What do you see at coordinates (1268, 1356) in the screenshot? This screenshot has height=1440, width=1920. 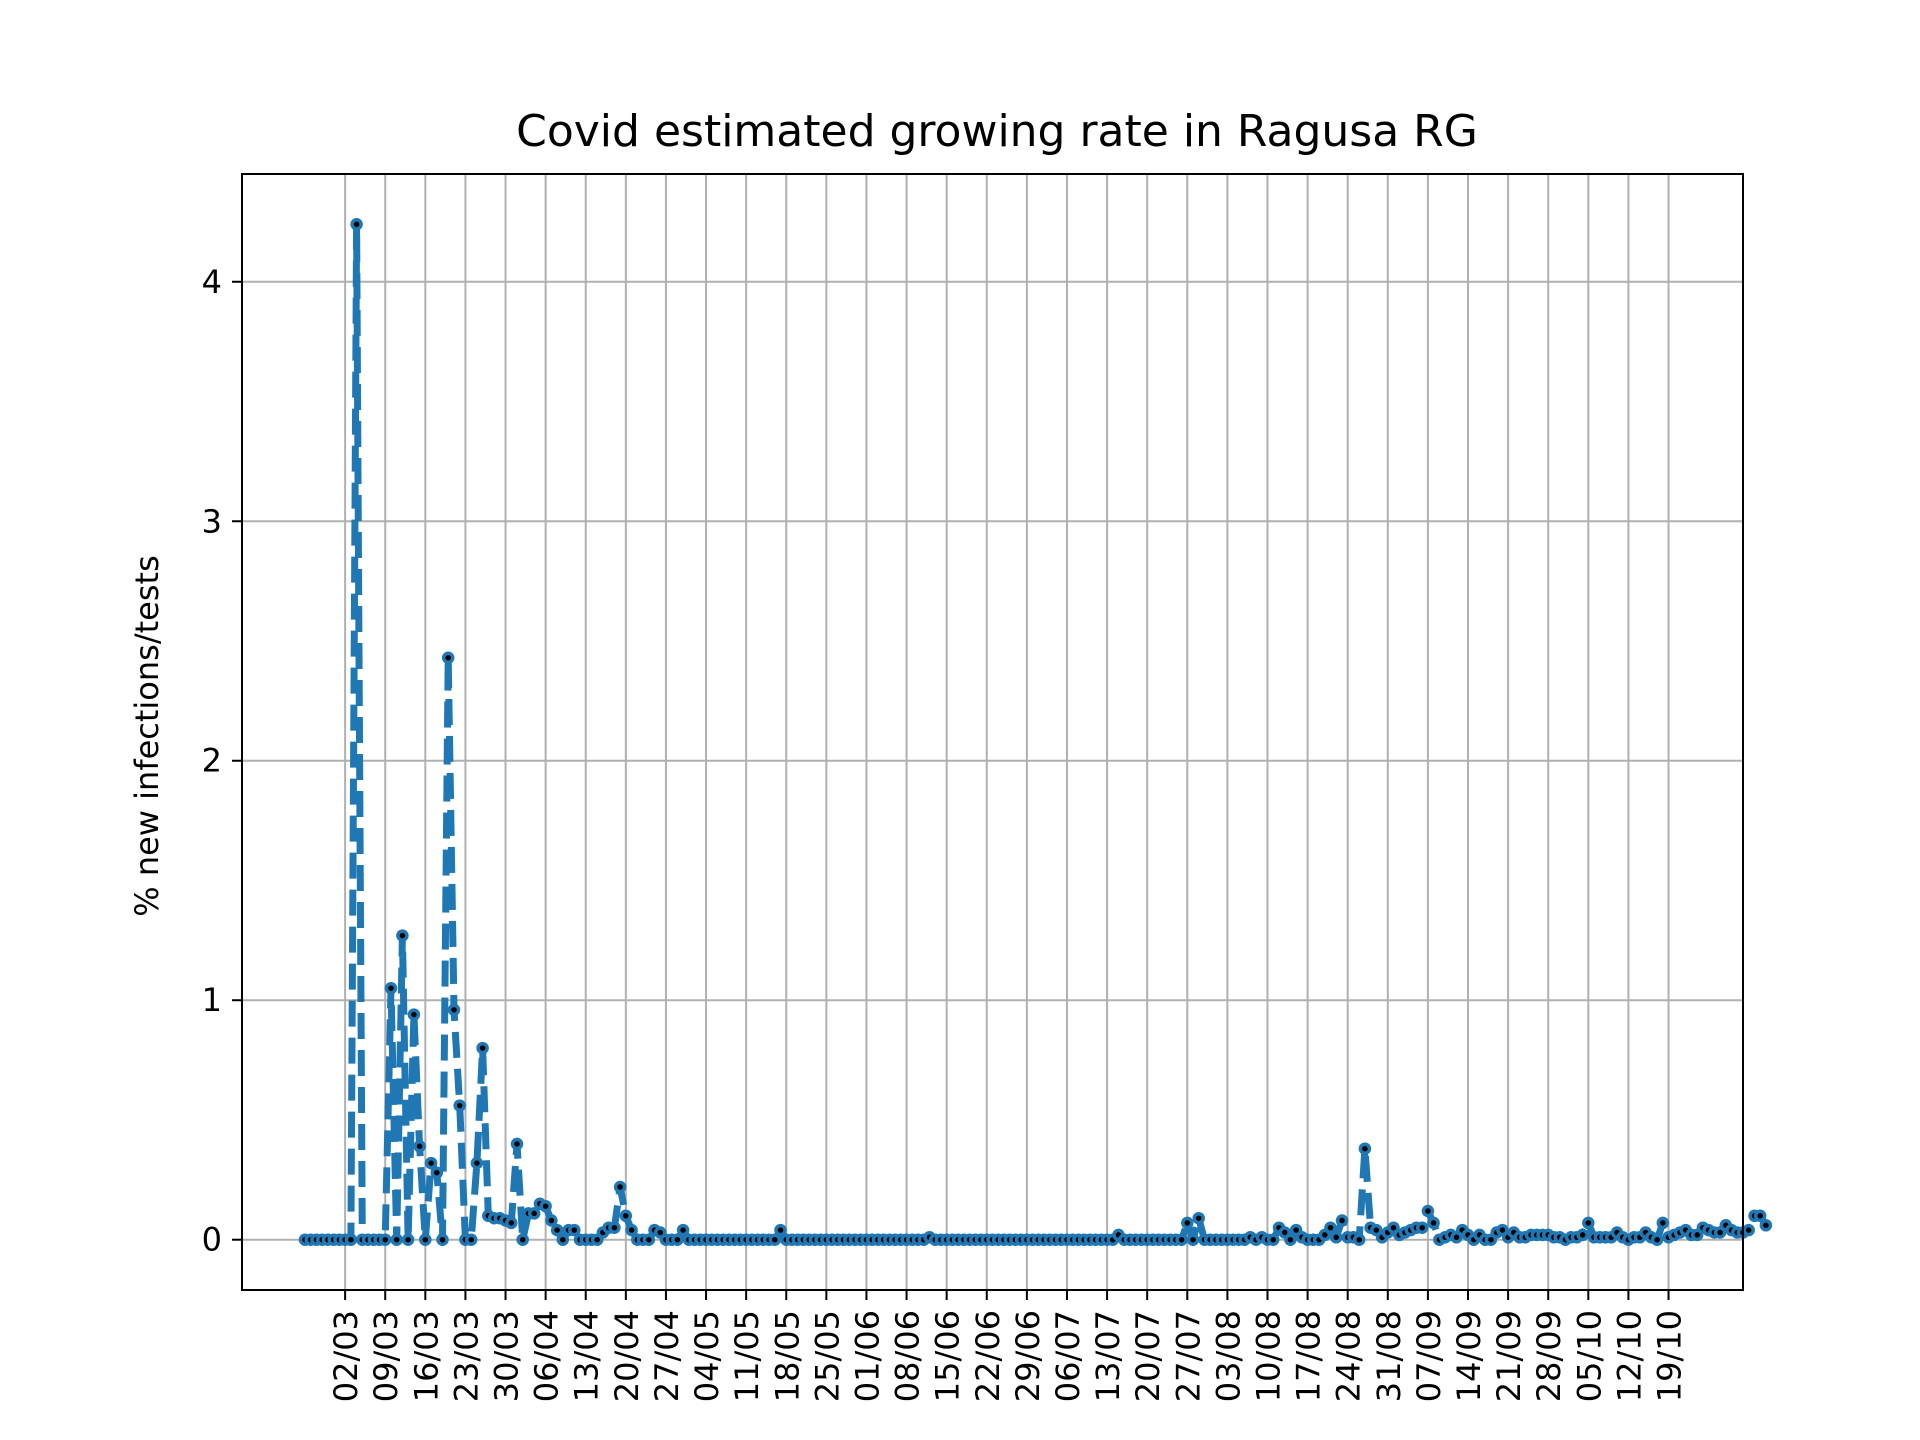 I see `x-tick-label: 10/08` at bounding box center [1268, 1356].